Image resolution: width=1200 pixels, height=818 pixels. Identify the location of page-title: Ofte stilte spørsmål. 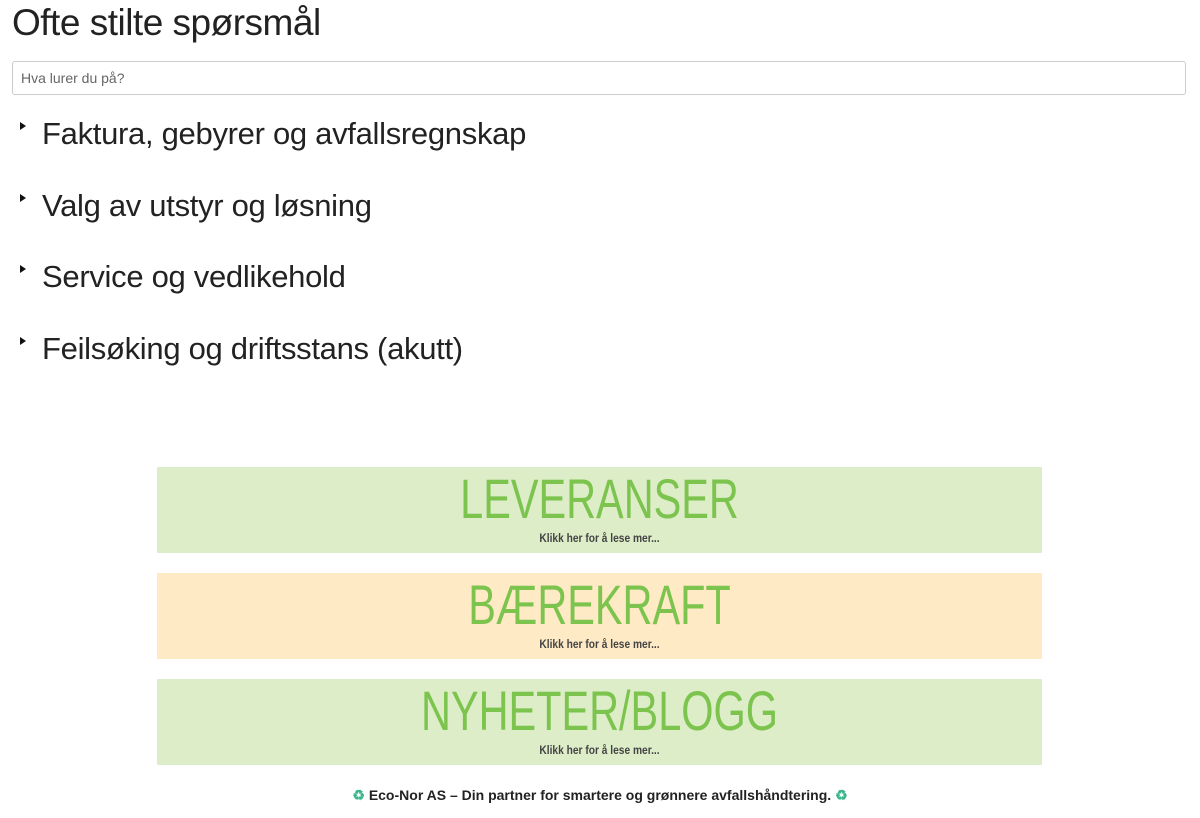
(166, 22).